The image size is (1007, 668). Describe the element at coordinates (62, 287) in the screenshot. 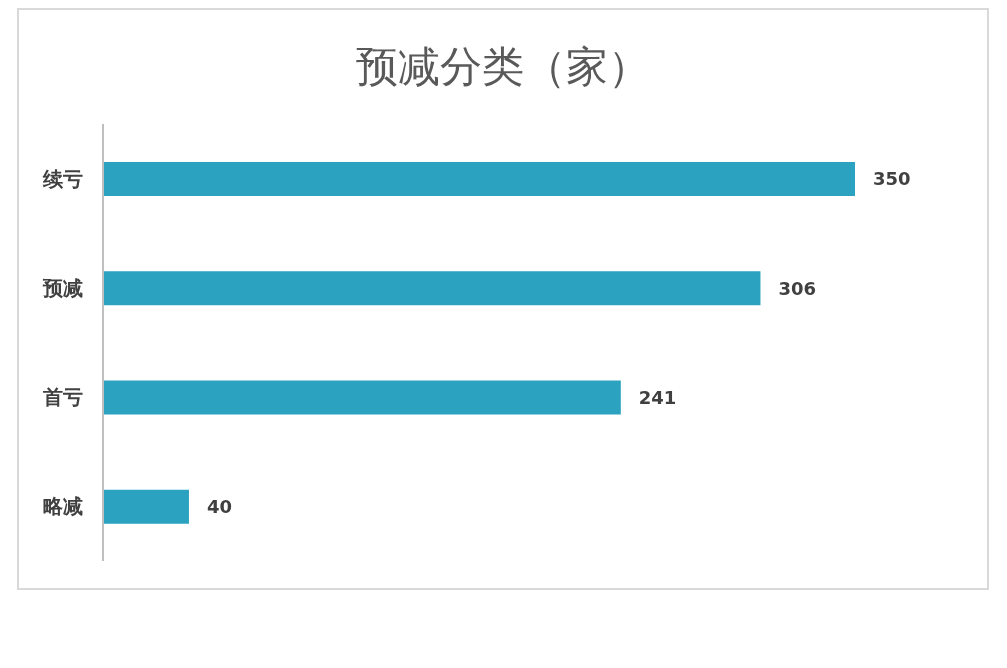

I see `y-tick-label: 预减` at that location.